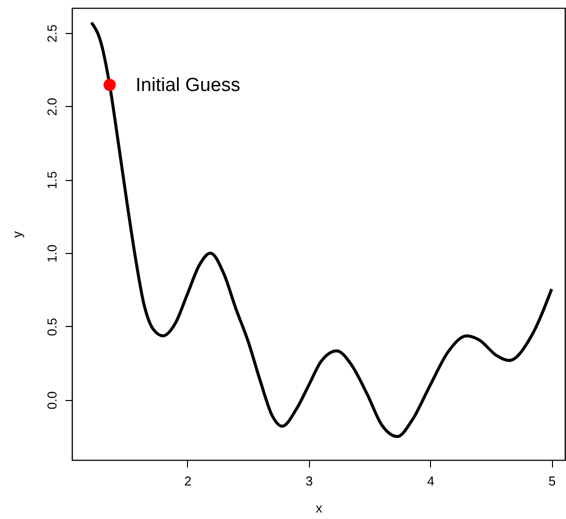 The image size is (566, 519). I want to click on y-tick-label: 2.0, so click(52, 107).